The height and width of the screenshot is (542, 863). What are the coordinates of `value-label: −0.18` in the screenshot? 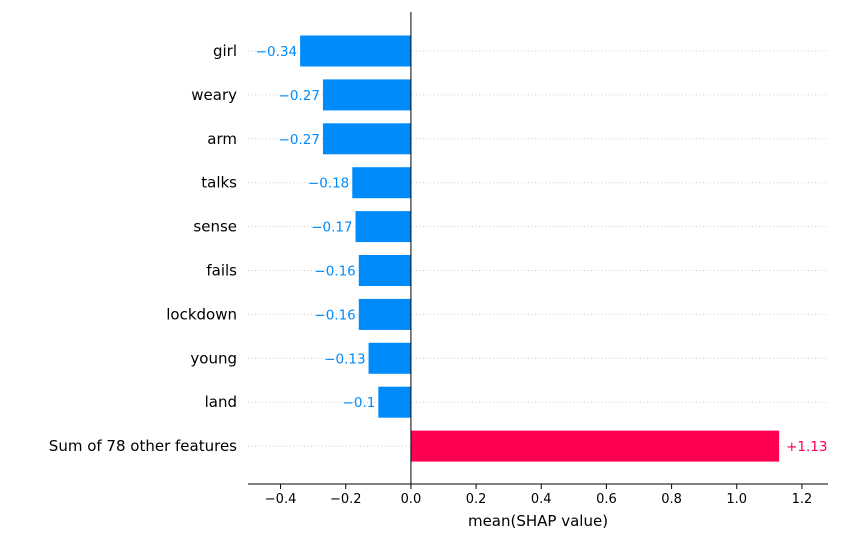 It's located at (328, 184).